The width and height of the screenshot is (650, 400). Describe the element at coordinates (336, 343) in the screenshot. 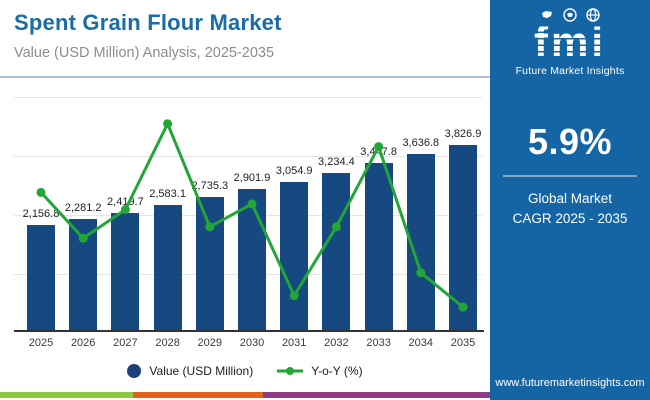

I see `x-tick-label: 2032` at that location.